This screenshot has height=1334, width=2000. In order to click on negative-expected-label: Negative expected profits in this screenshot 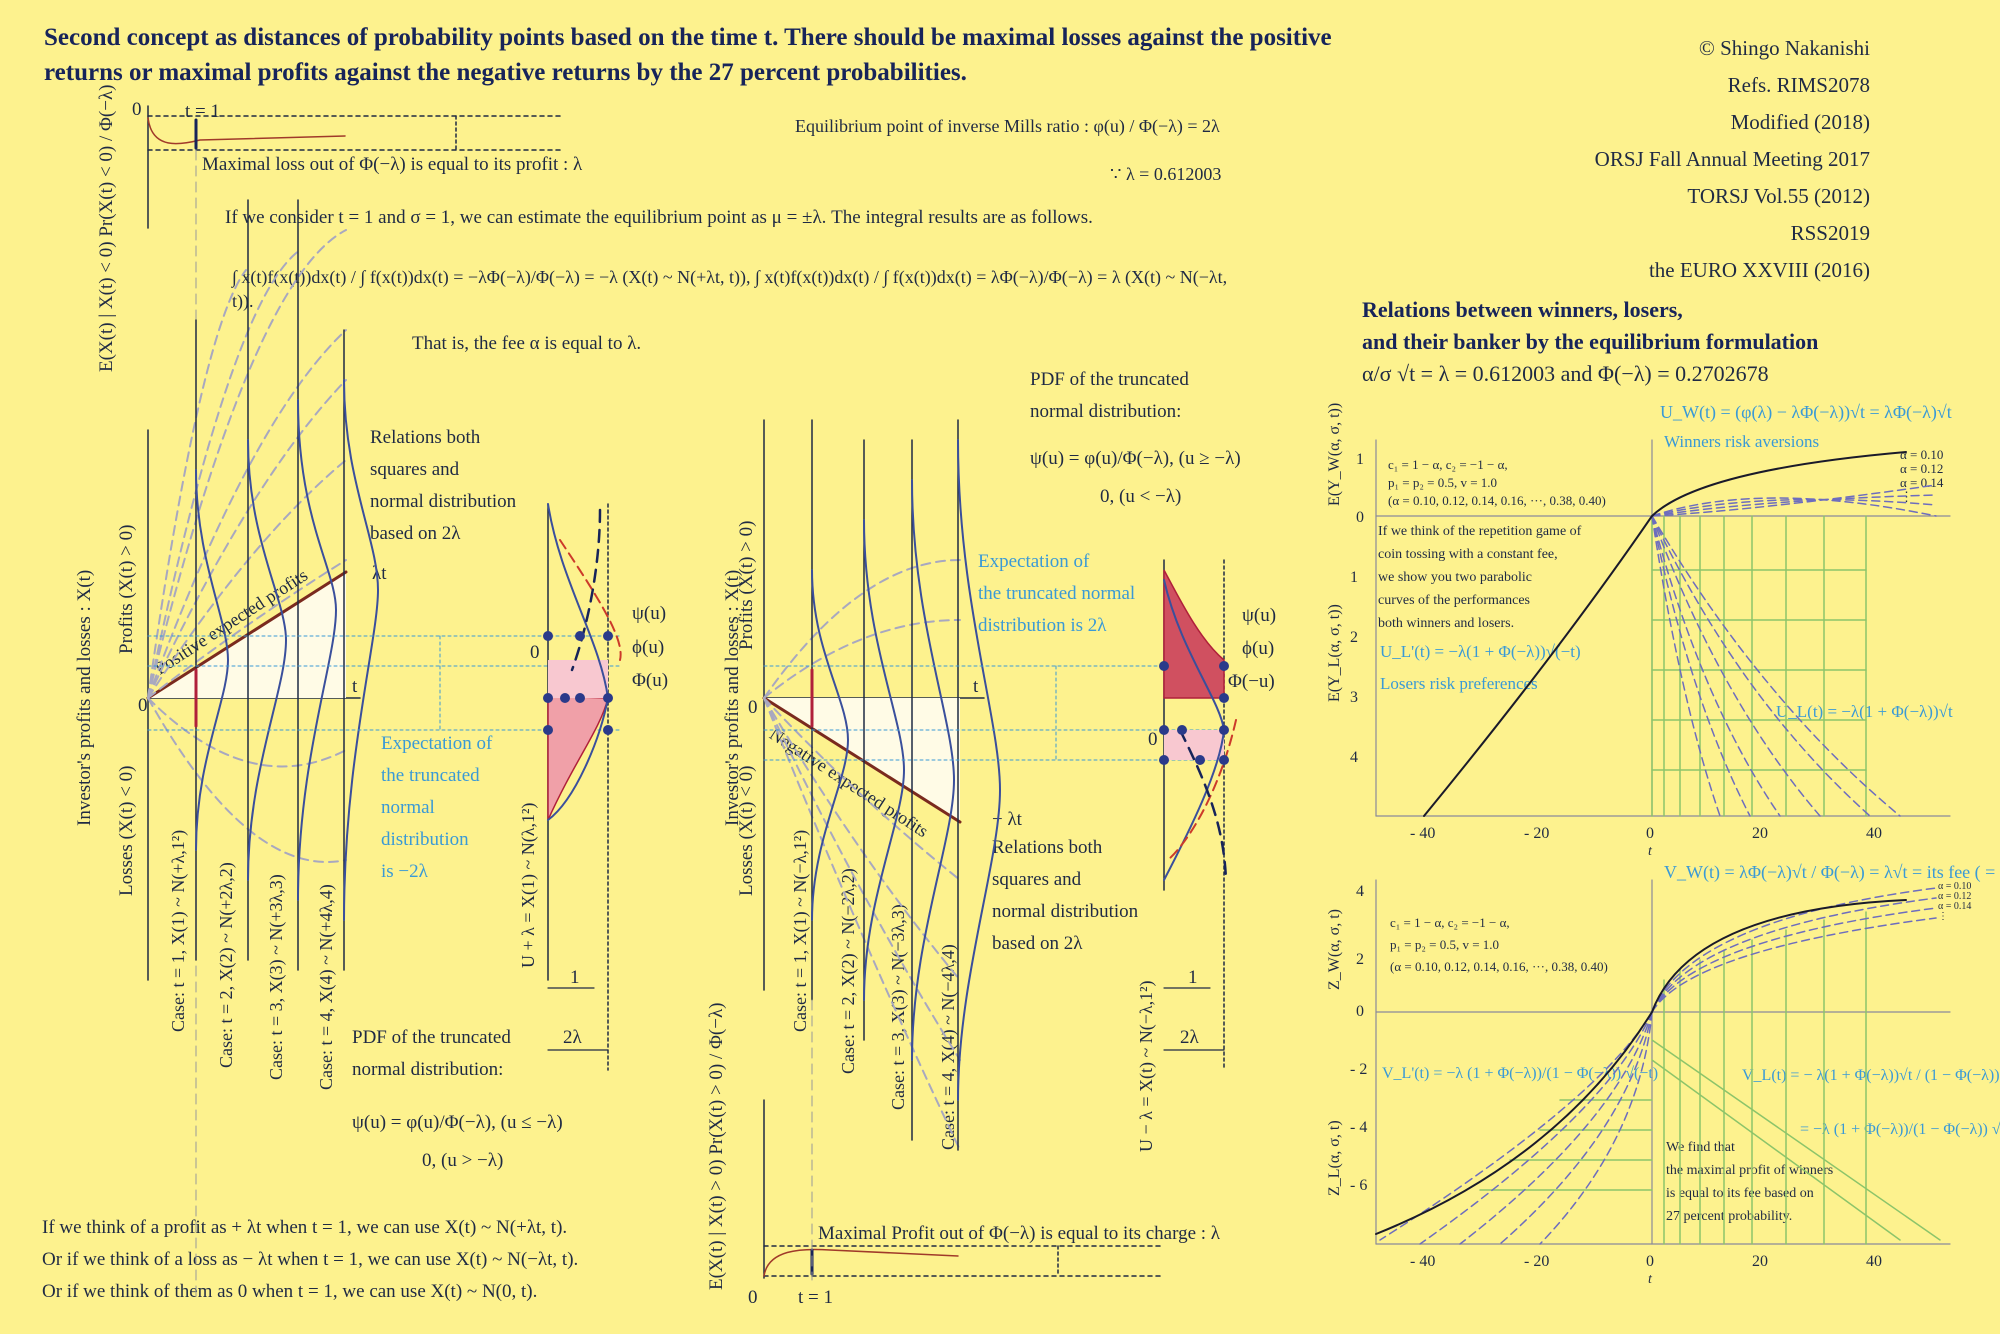, I will do `click(849, 782)`.